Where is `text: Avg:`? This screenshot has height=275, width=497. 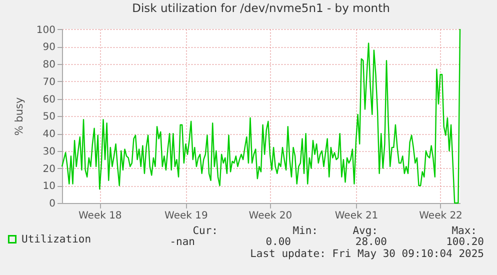
text: Avg: is located at coordinates (365, 231).